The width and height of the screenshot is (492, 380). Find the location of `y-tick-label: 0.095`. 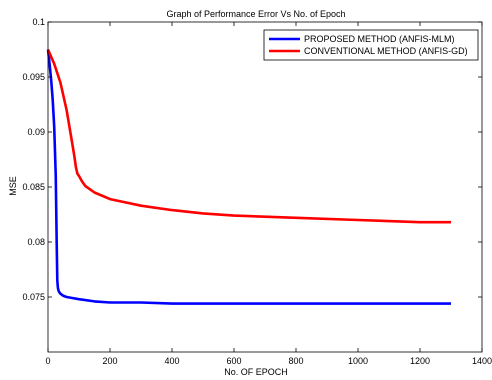

y-tick-label: 0.095 is located at coordinates (33, 77).